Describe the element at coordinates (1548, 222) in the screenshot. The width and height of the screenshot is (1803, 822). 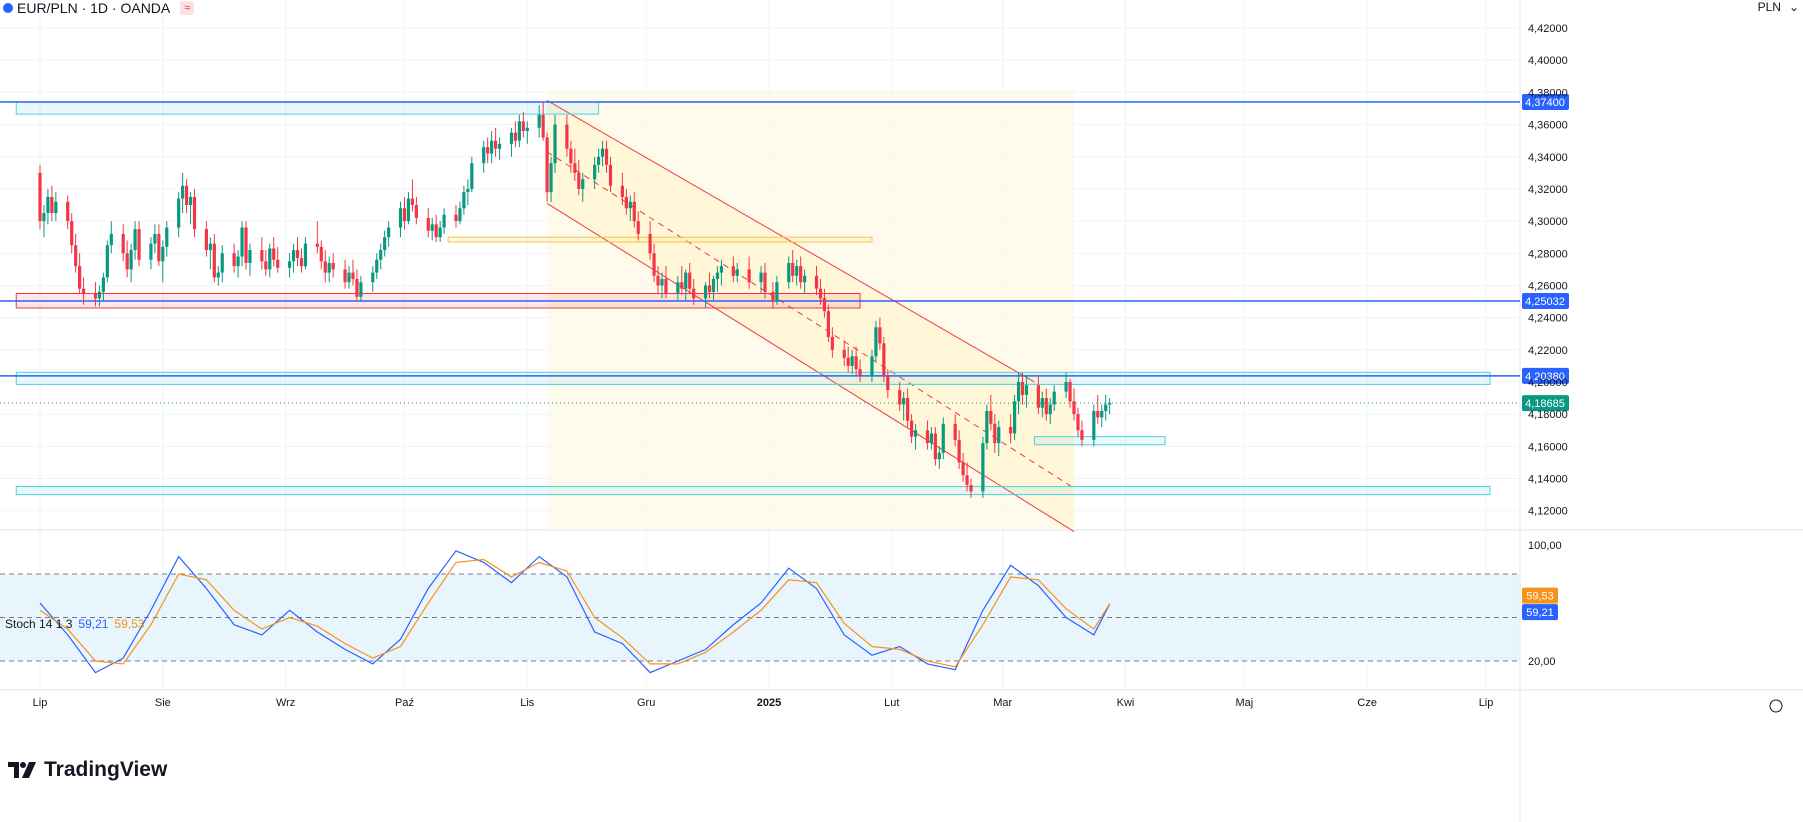
I see `price-tick-9: 4,30000` at that location.